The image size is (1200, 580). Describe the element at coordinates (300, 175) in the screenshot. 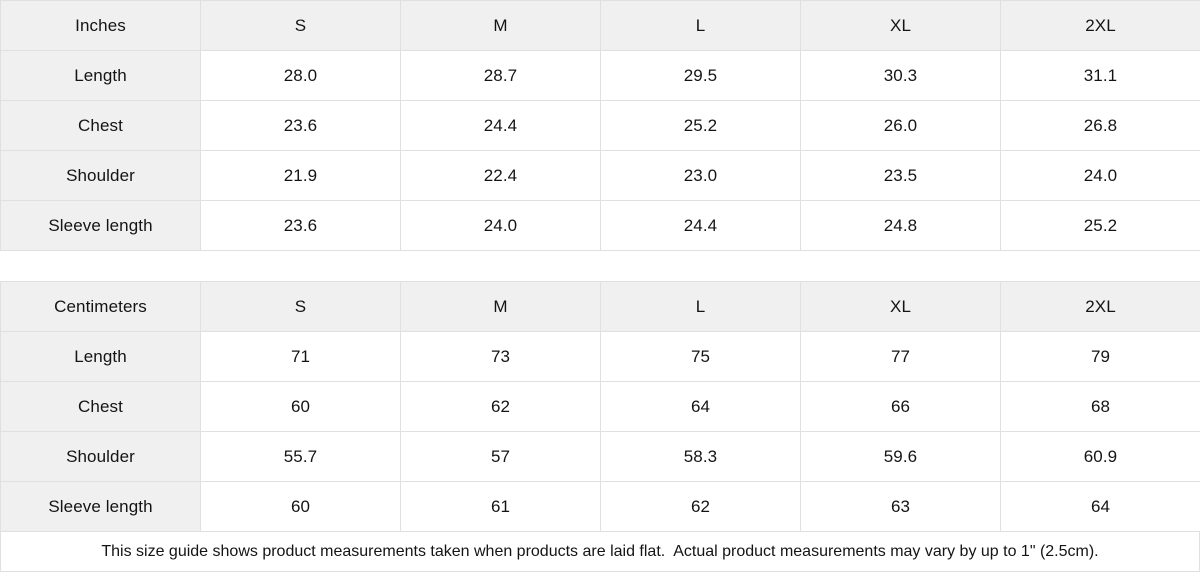

I see `measurement-value-cell: 21.9` at that location.